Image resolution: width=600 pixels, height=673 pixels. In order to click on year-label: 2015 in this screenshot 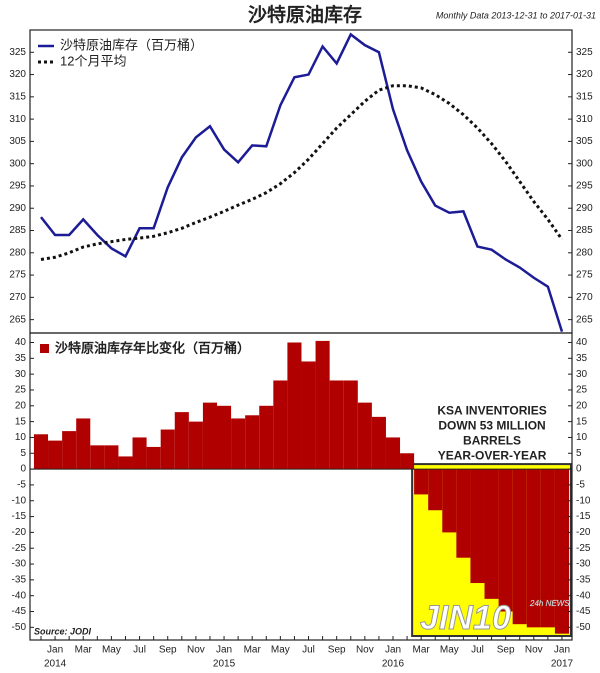, I will do `click(224, 664)`.